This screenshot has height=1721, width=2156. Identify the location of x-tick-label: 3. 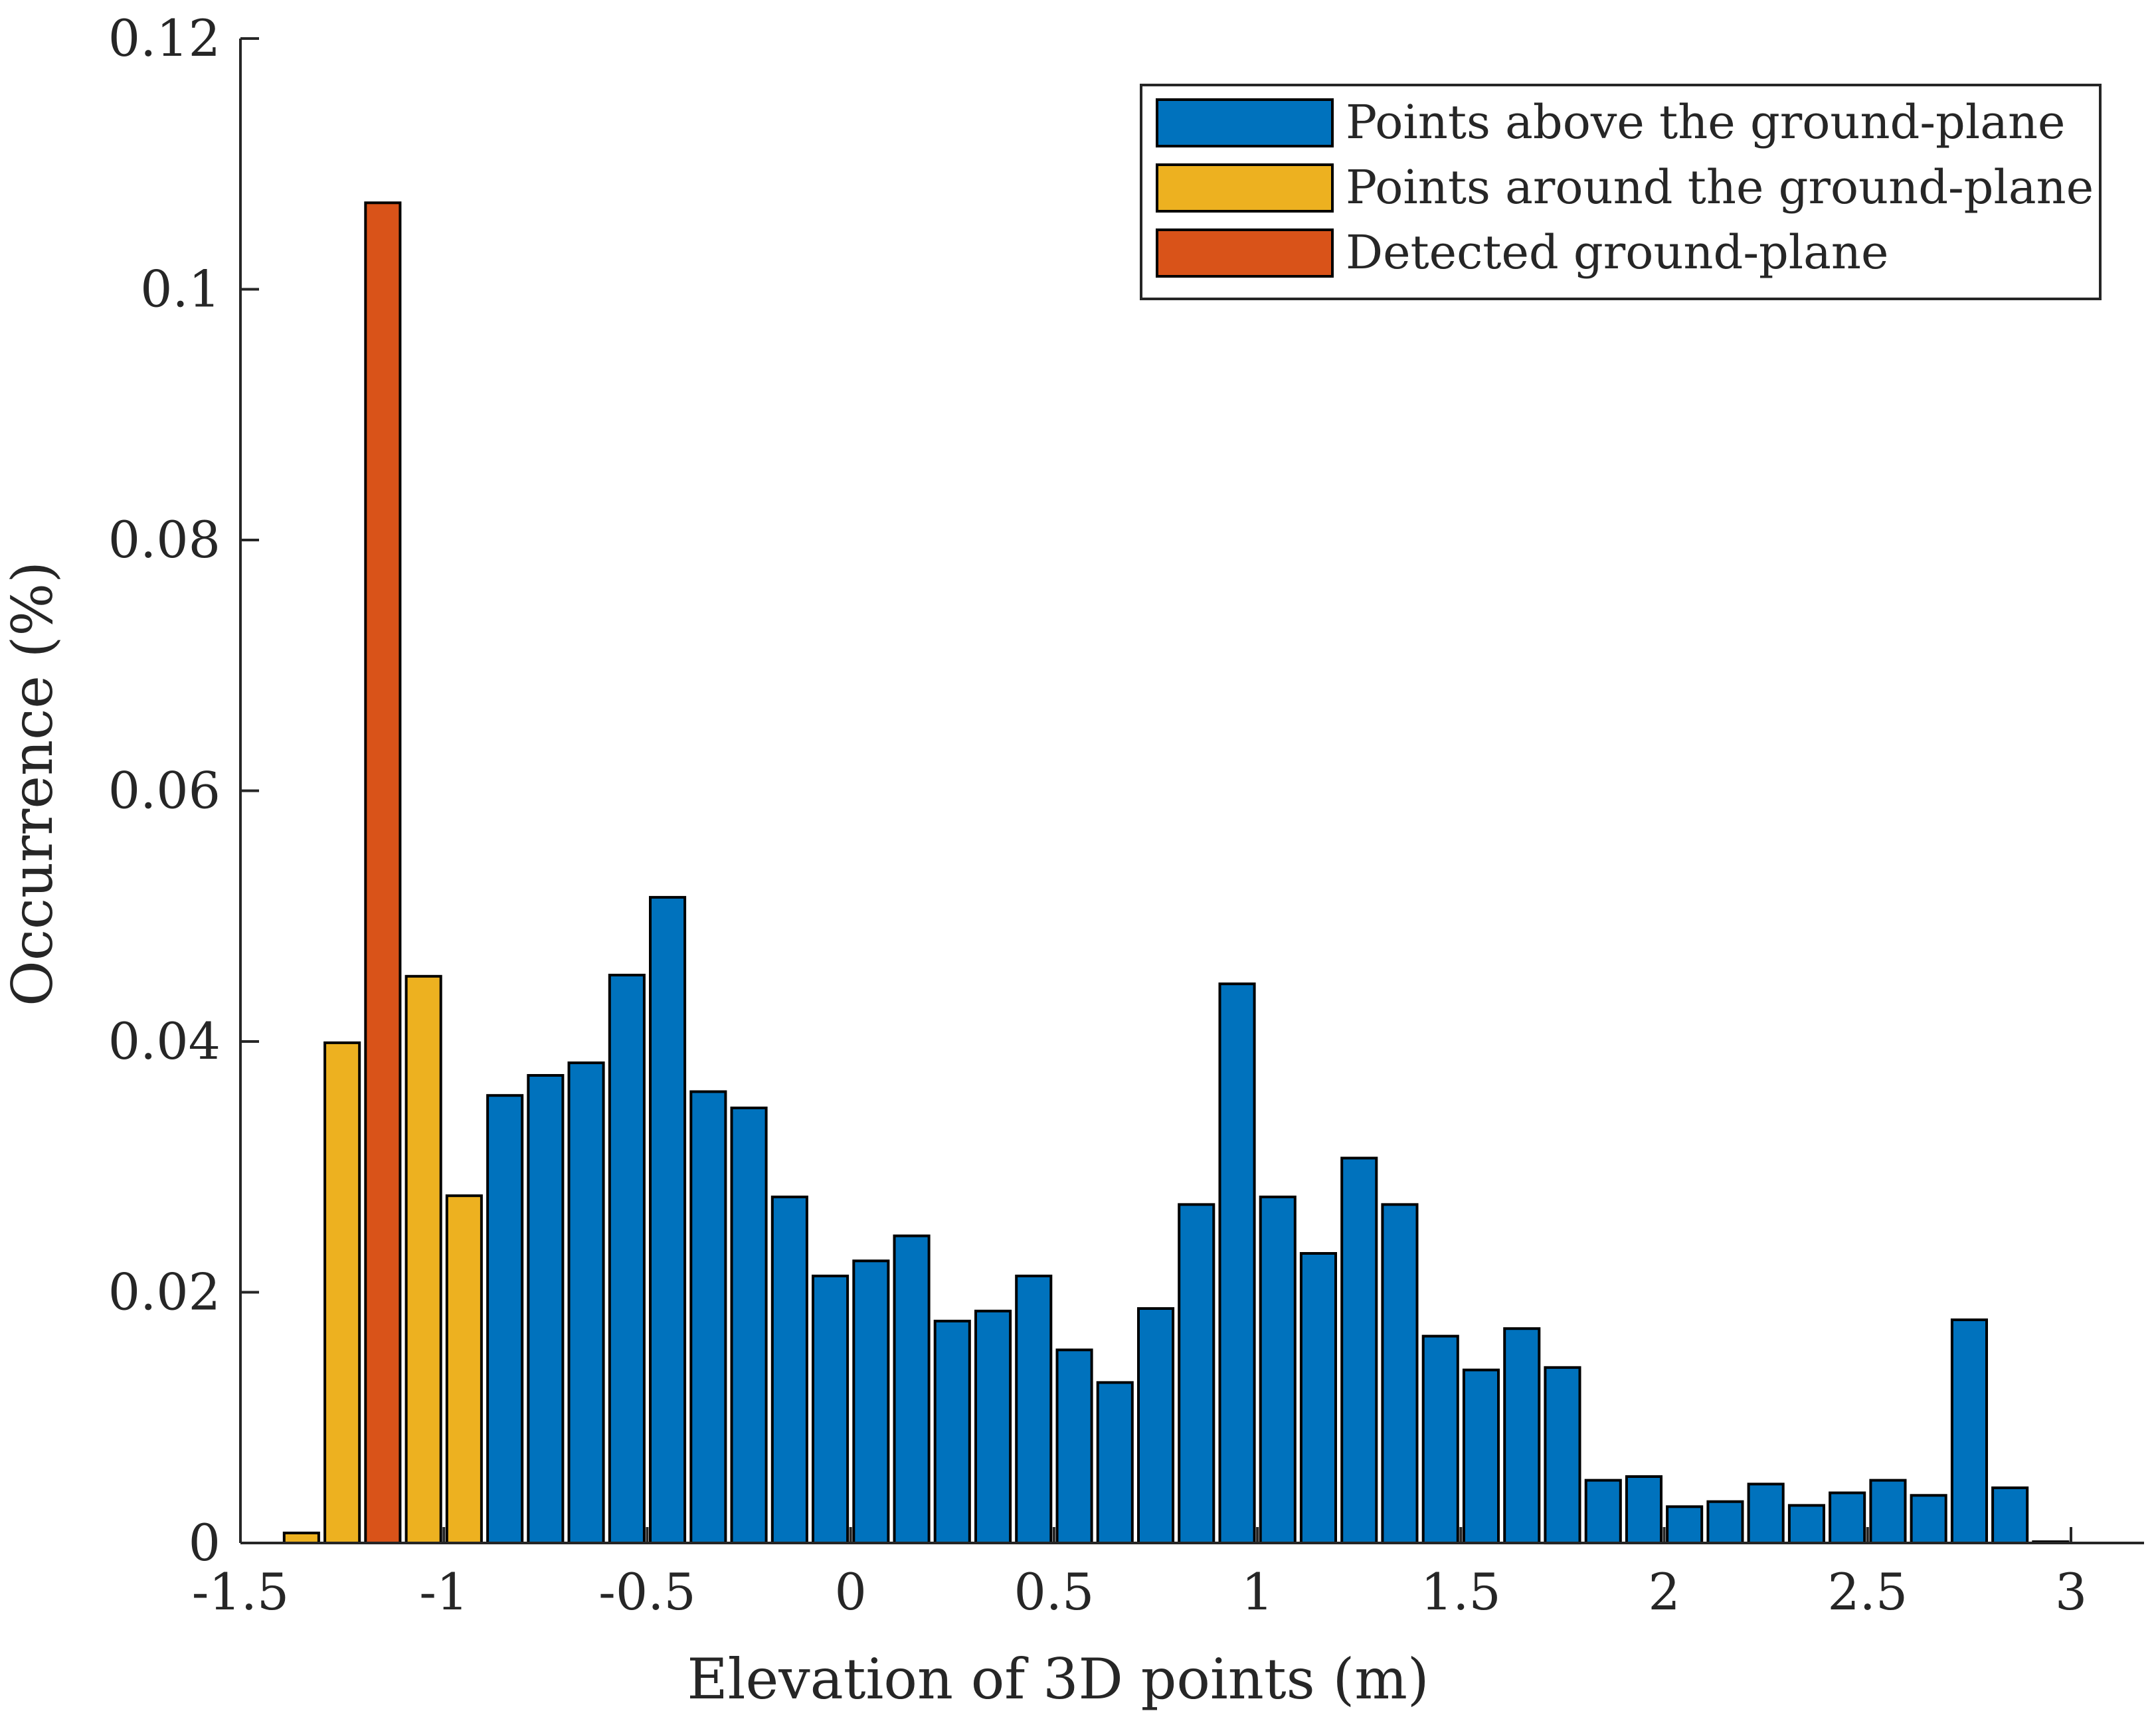
(2071, 1591).